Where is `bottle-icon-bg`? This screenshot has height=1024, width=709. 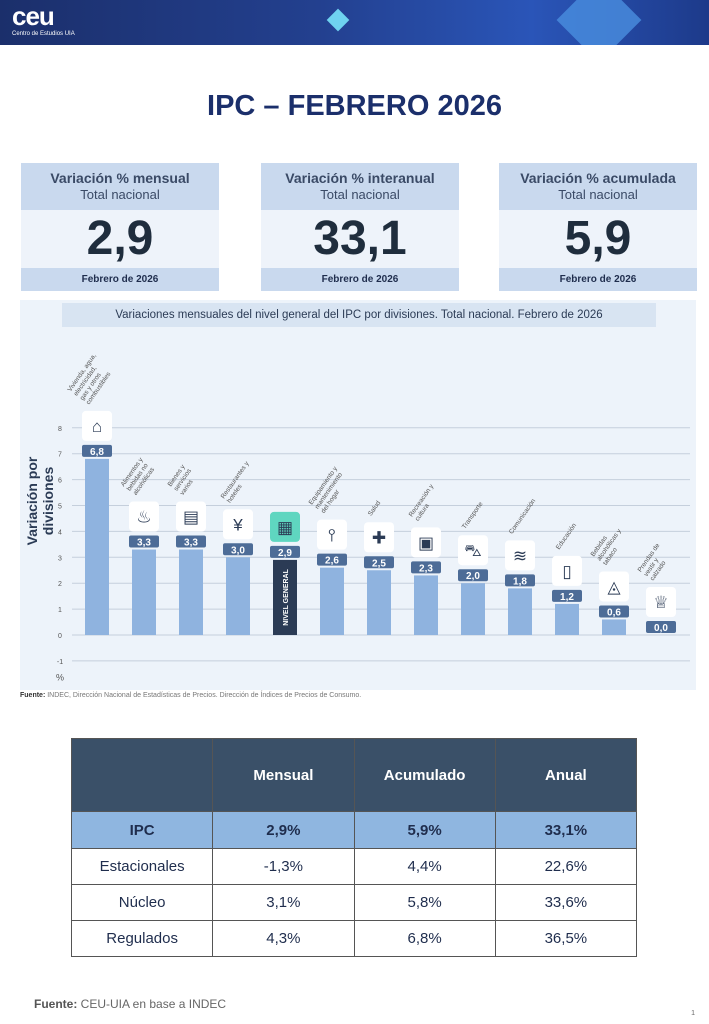 bottle-icon-bg is located at coordinates (614, 586).